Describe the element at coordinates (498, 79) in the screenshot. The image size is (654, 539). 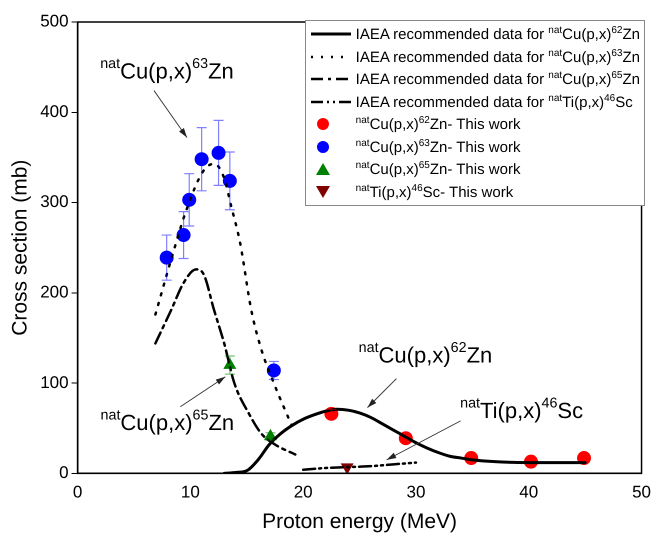
I see `legend-label: IAEA recommended data for $^{nat}$Cu(p,x)$^{65}$Zn` at that location.